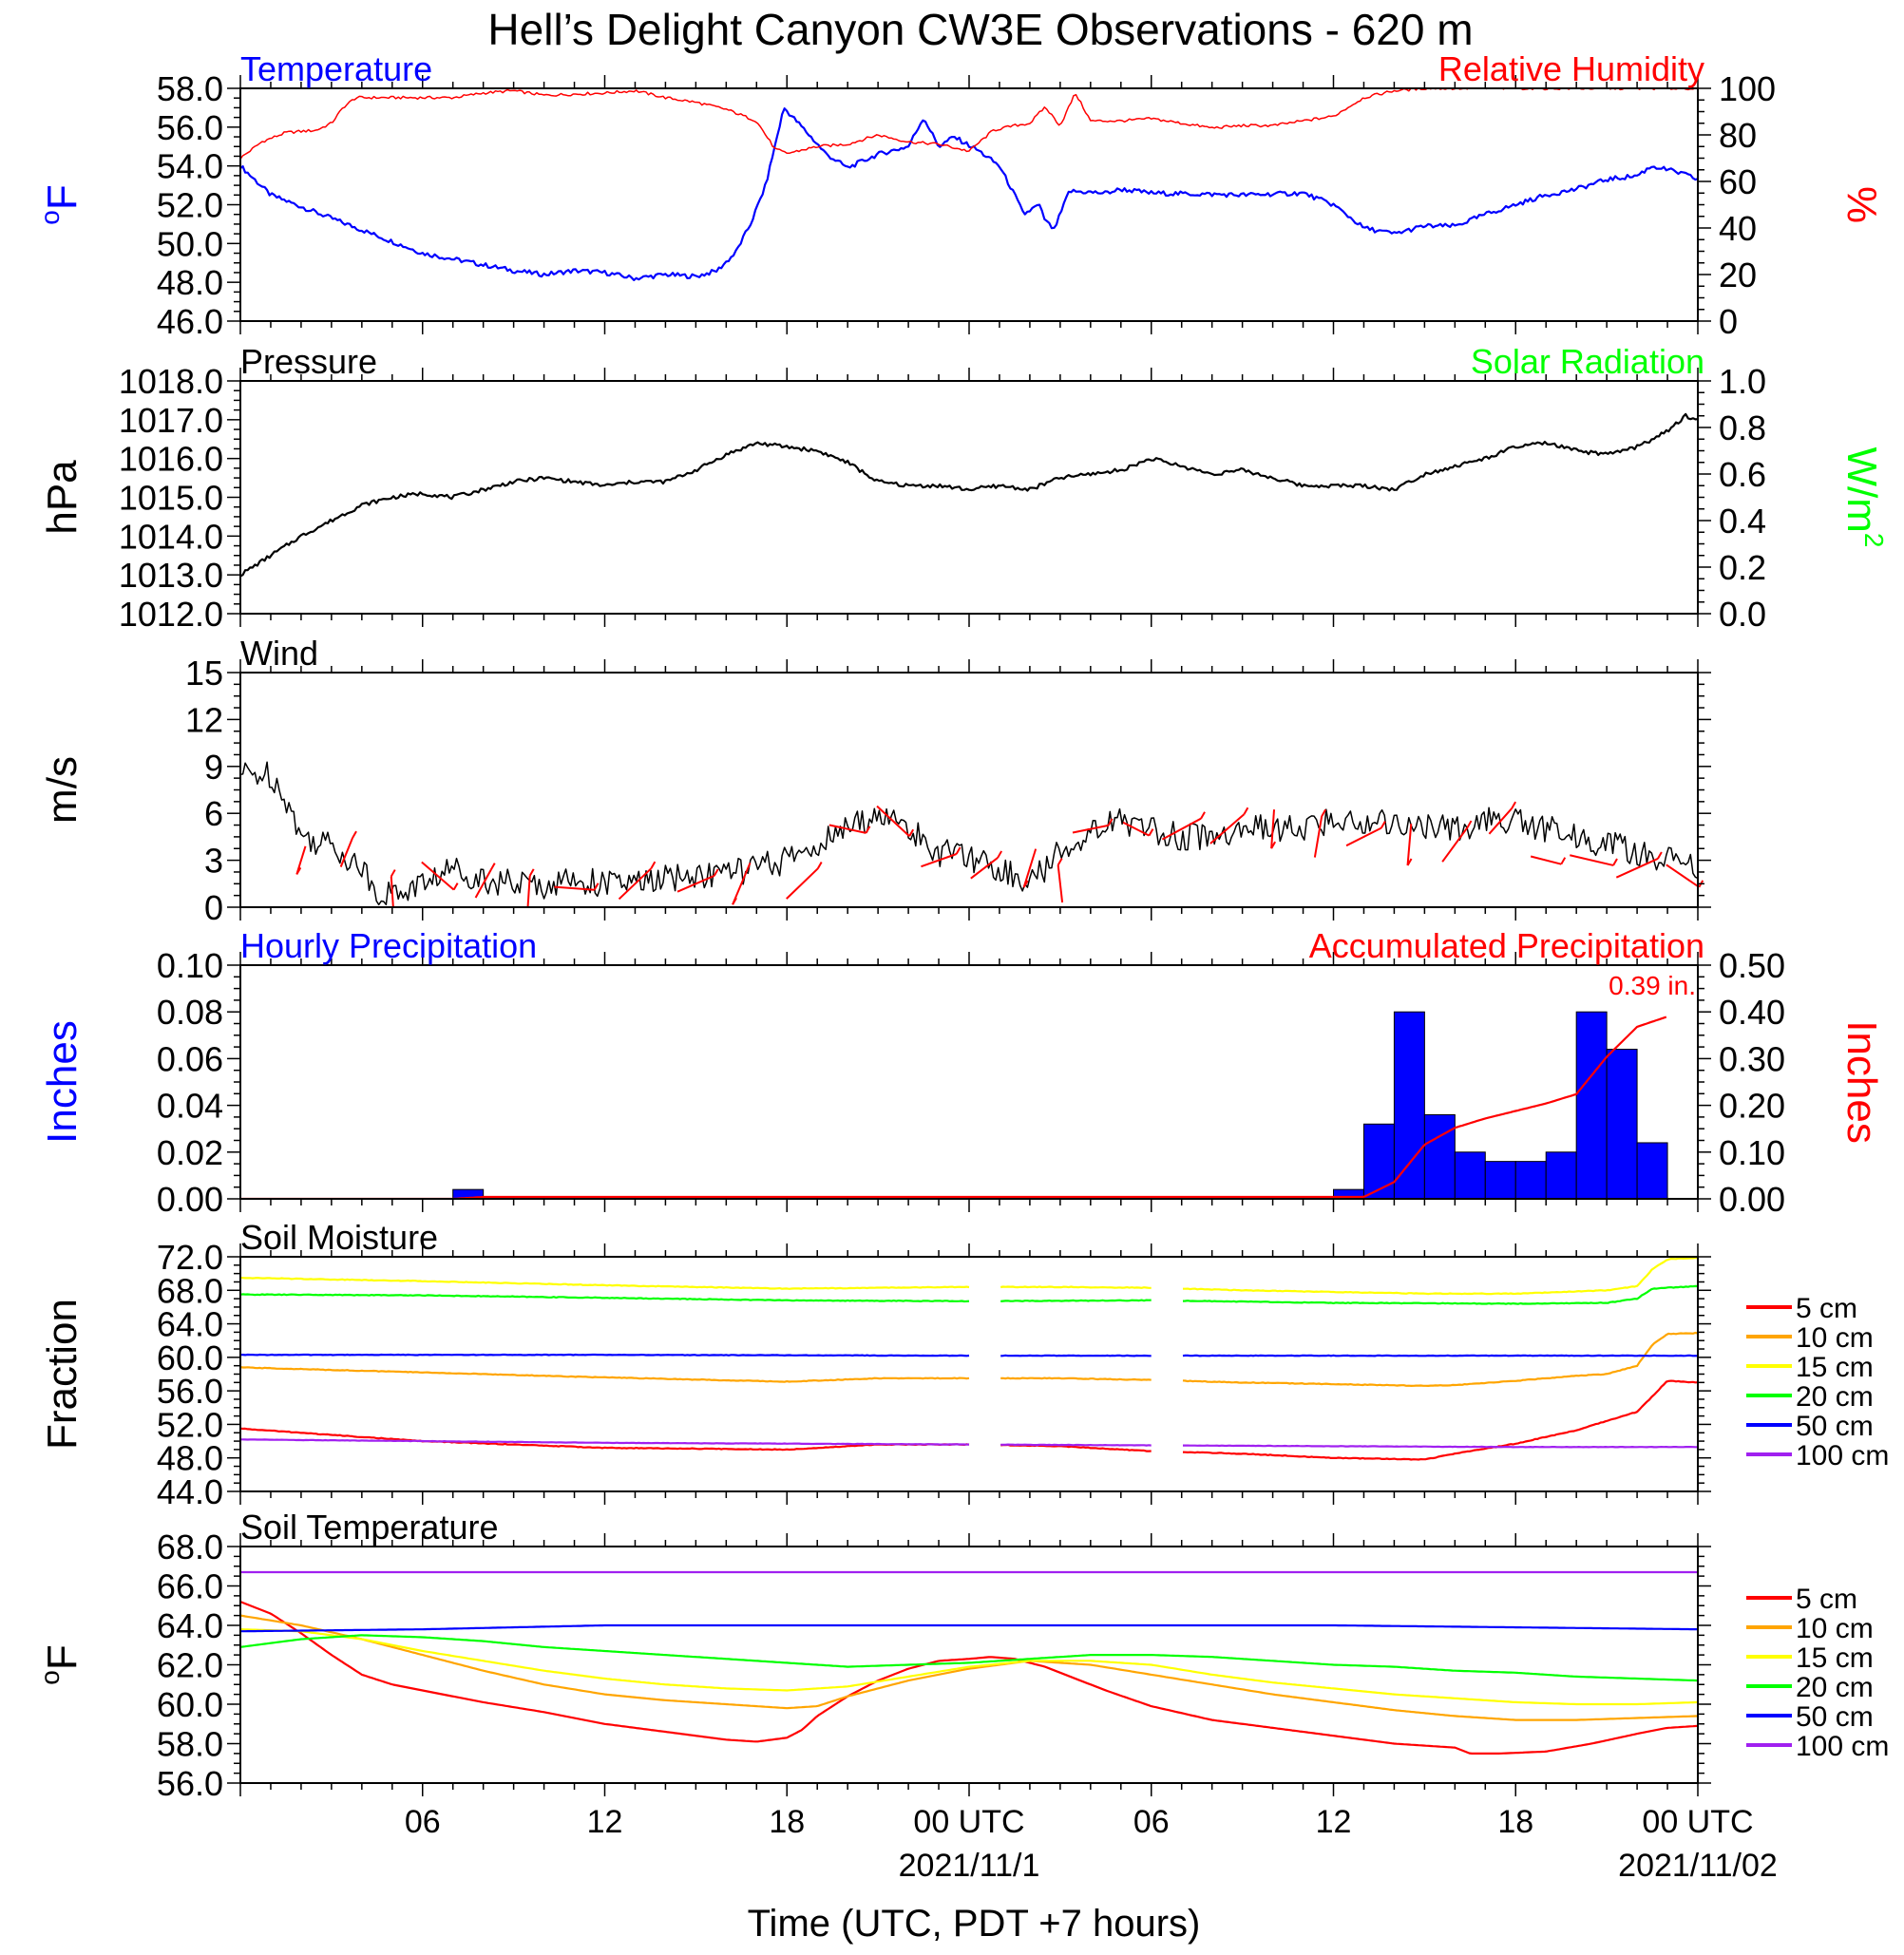 Image resolution: width=1904 pixels, height=1955 pixels. Describe the element at coordinates (171, 499) in the screenshot. I see `y-tick-label-left: 1015.0` at that location.